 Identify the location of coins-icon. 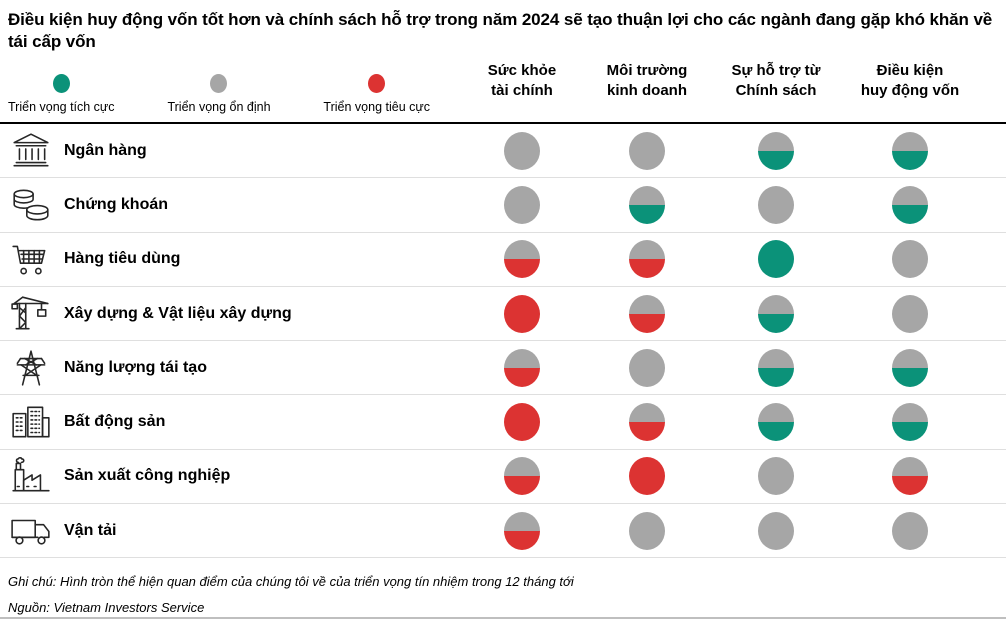
(31, 205).